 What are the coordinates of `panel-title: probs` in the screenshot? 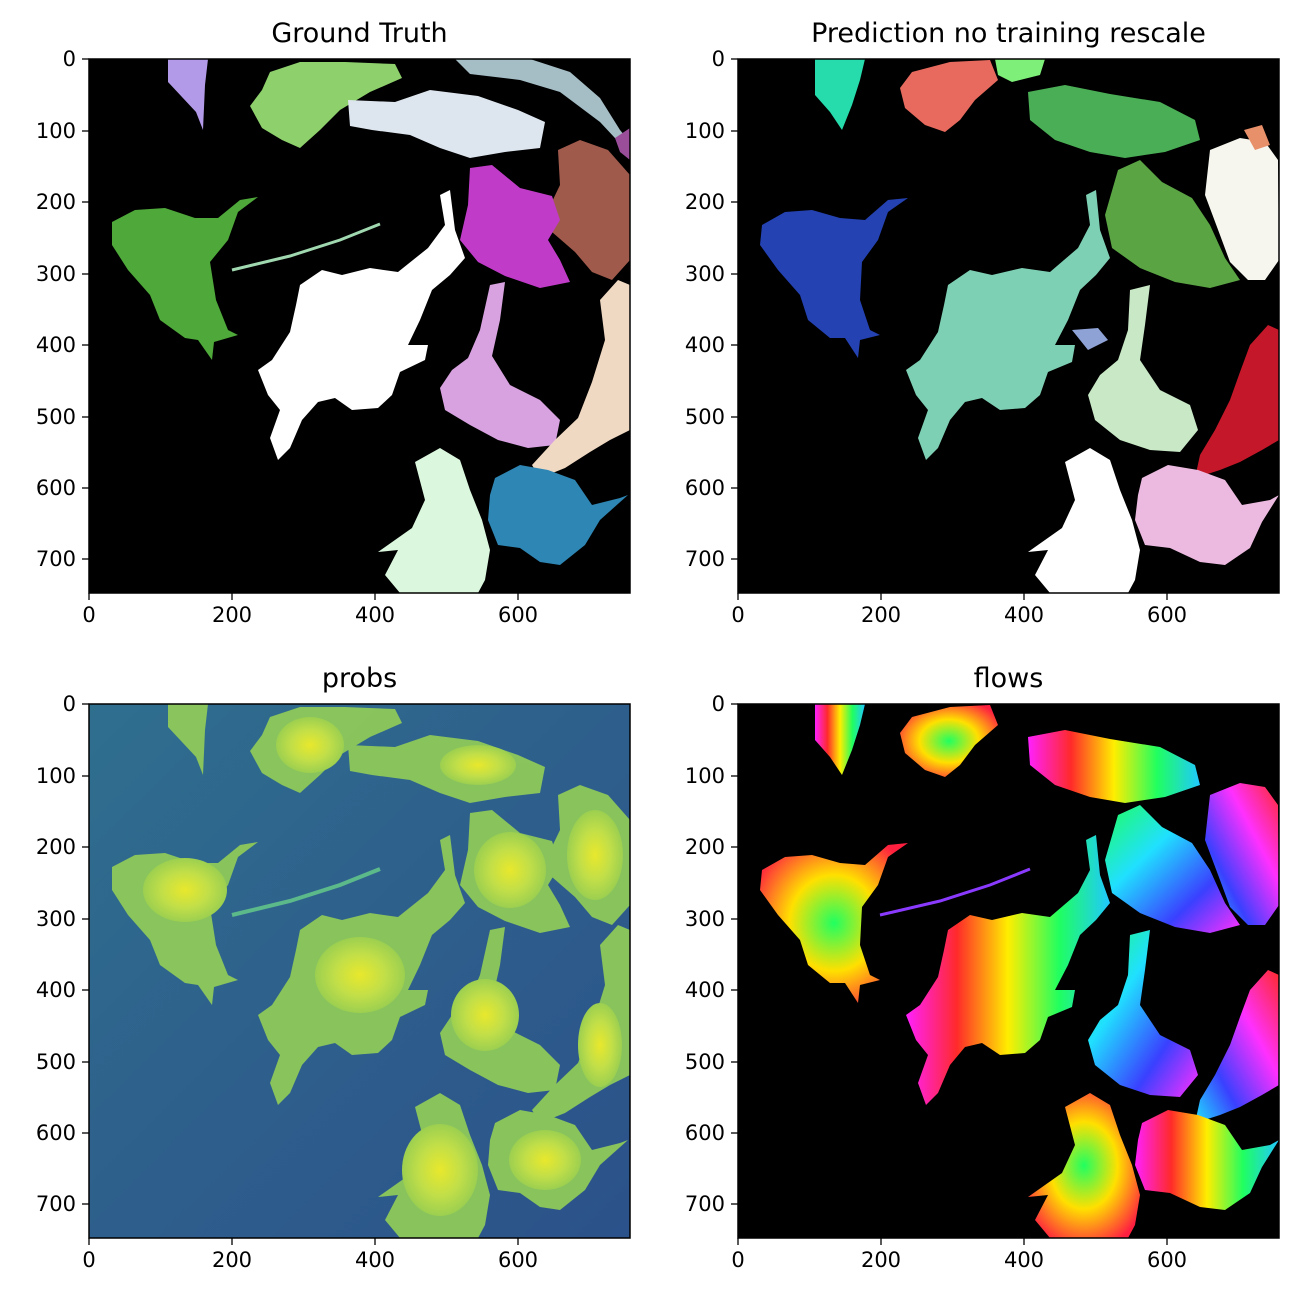 It's located at (359, 678).